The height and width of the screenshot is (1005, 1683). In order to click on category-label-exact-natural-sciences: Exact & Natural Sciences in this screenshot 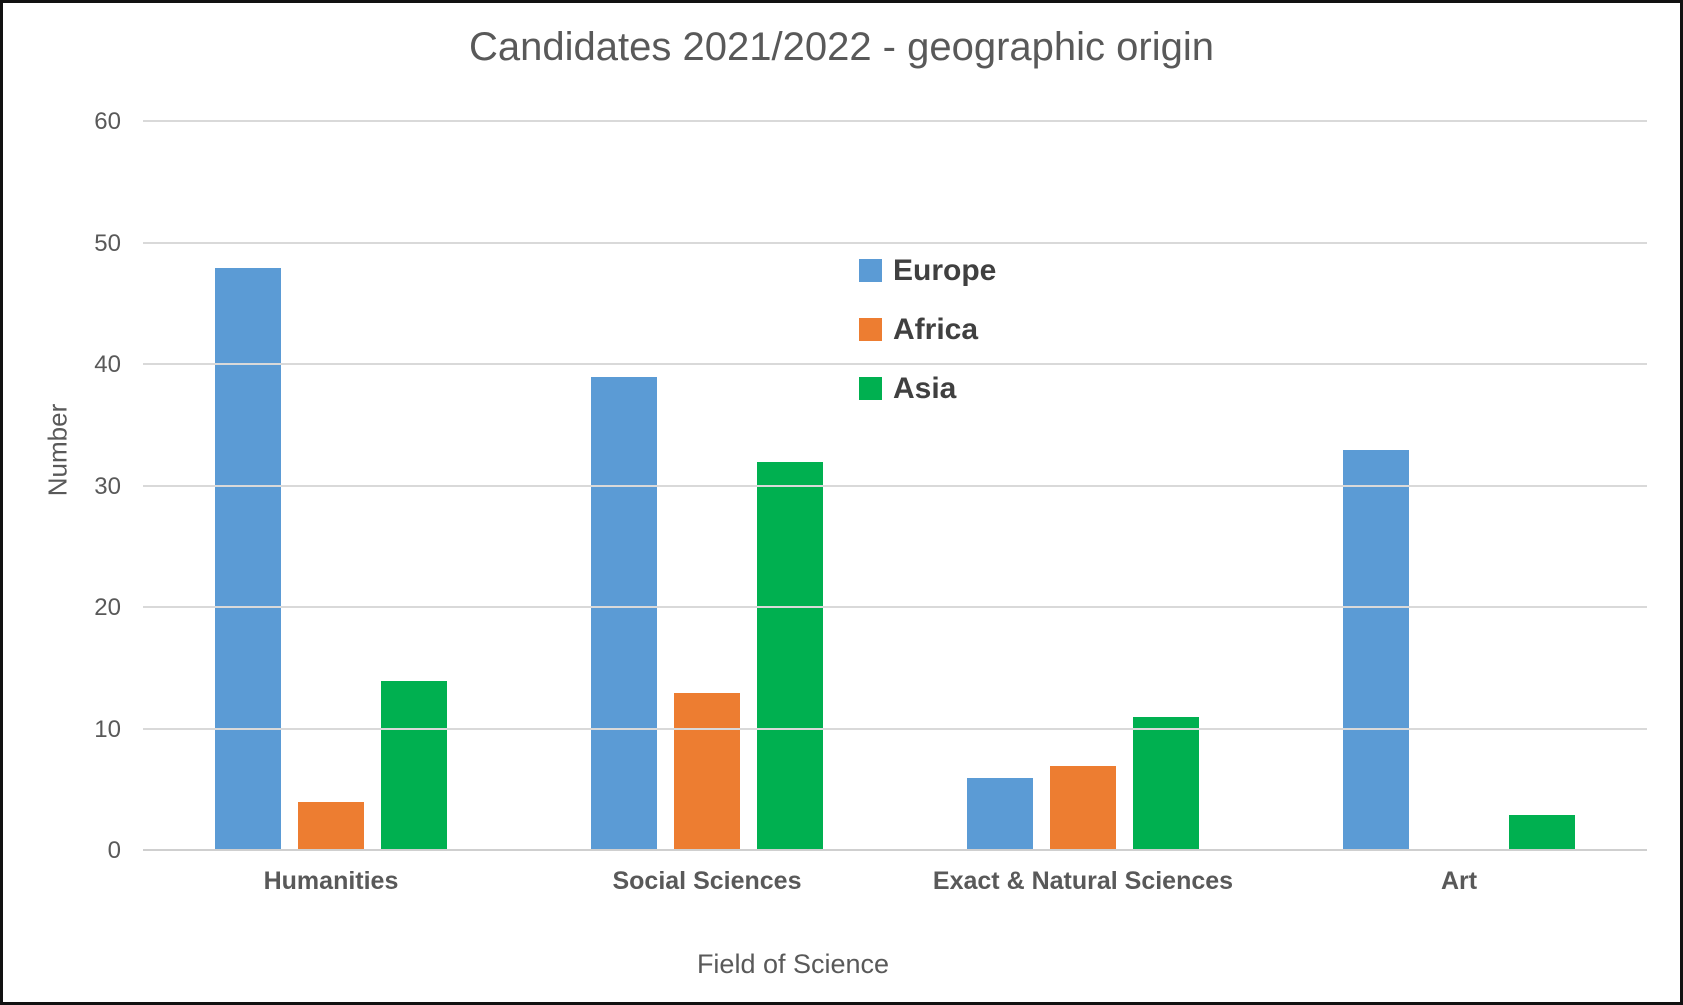, I will do `click(1083, 881)`.